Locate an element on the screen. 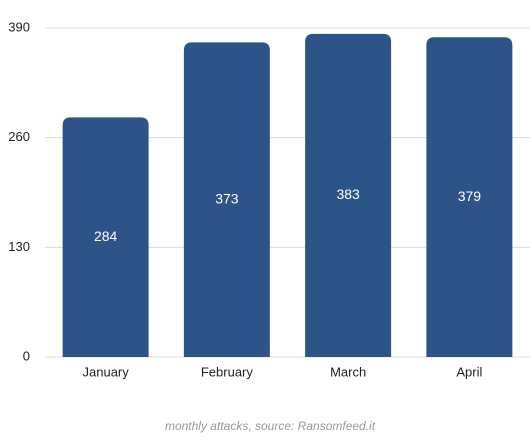 The image size is (530, 443). y-tick-label: 0 is located at coordinates (26, 355).